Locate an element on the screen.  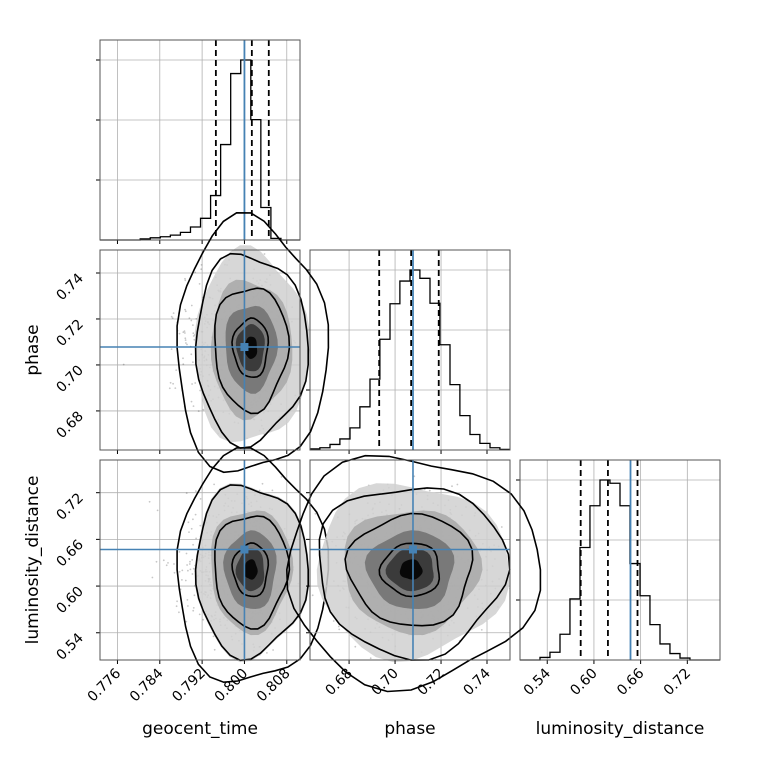
x-tick-label: 0.74 is located at coordinates (476, 681).